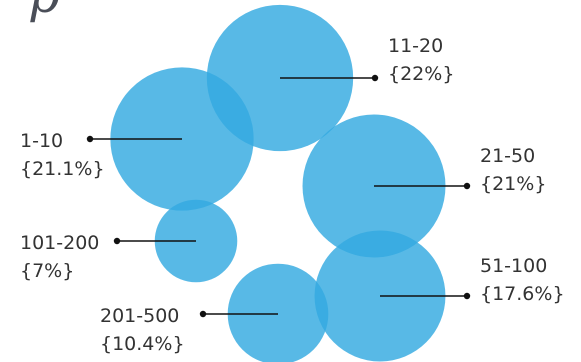 The height and width of the screenshot is (362, 581). Describe the element at coordinates (507, 156) in the screenshot. I see `category-label-21-50: 21-50` at that location.